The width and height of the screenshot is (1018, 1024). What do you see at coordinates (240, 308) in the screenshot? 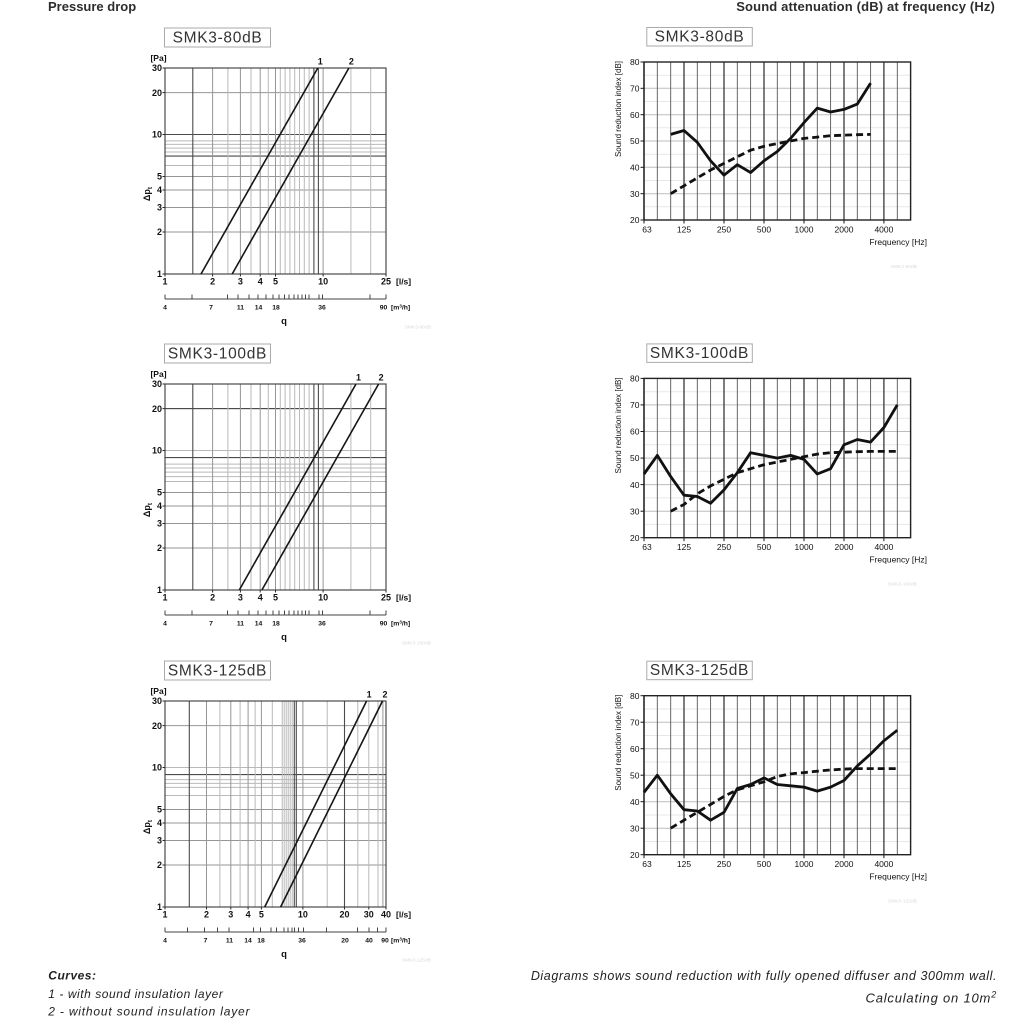
I see `svg-text: 11` at bounding box center [240, 308].